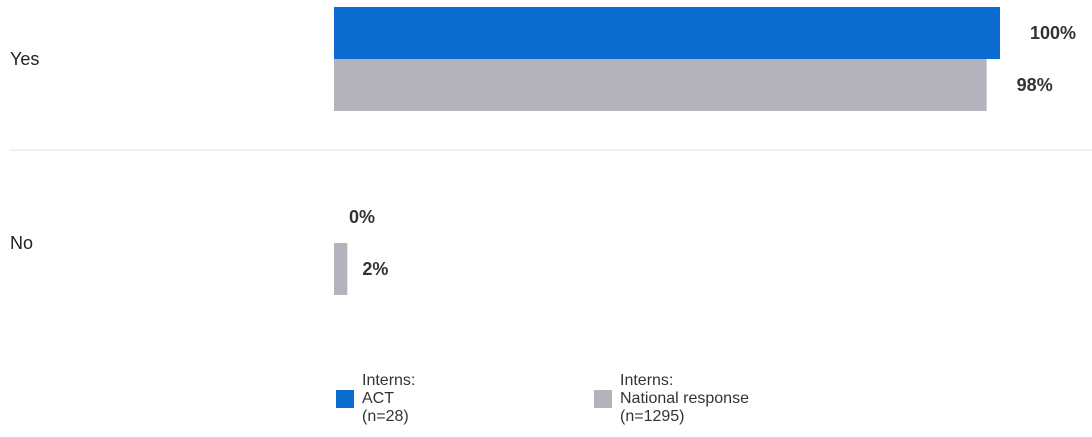 This screenshot has height=437, width=1092. What do you see at coordinates (385, 416) in the screenshot?
I see `legend-act-line3: (n=28)` at bounding box center [385, 416].